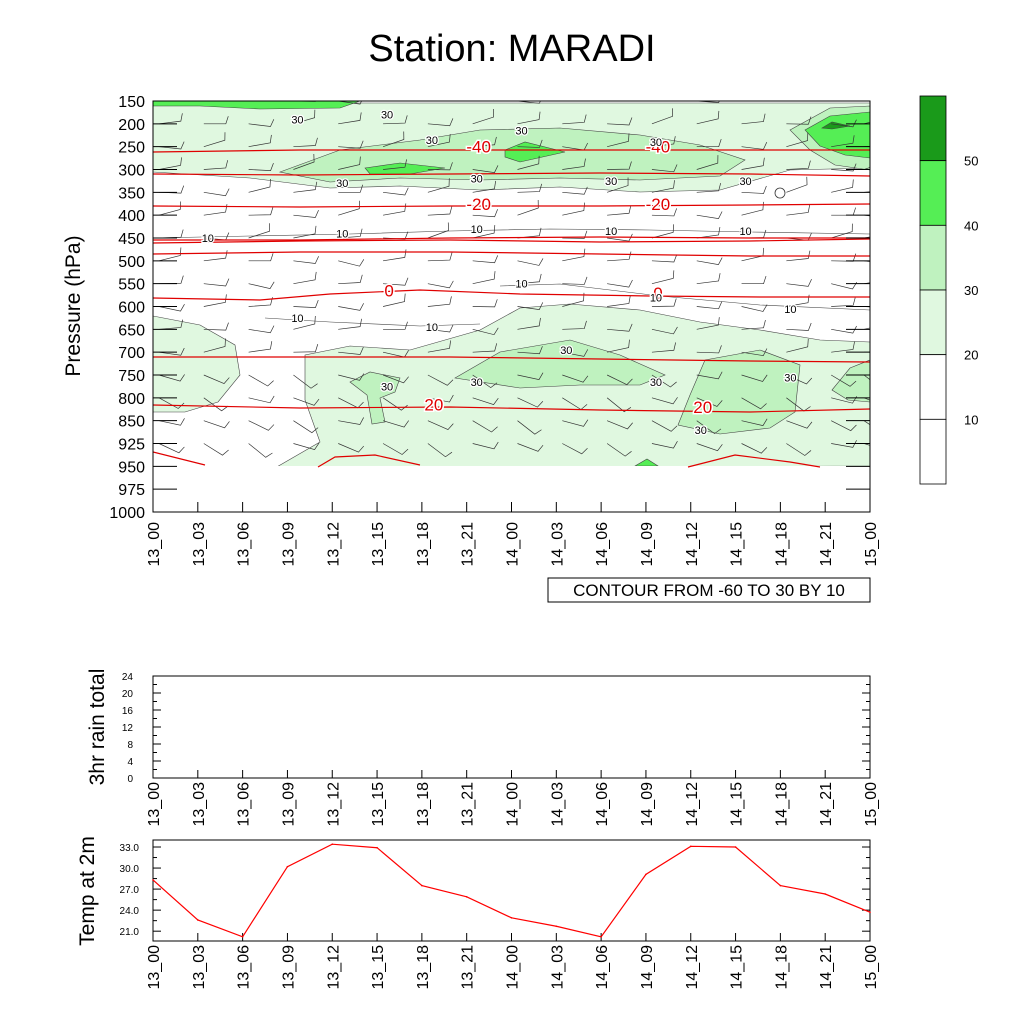  I want to click on temperature-xtick-label: 13_21, so click(468, 967).